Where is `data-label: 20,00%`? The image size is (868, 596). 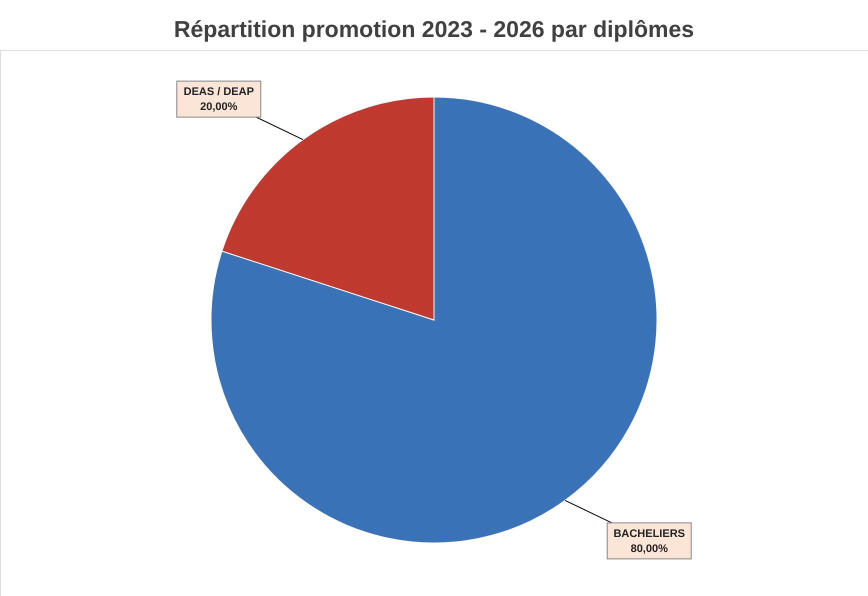
data-label: 20,00% is located at coordinates (219, 107).